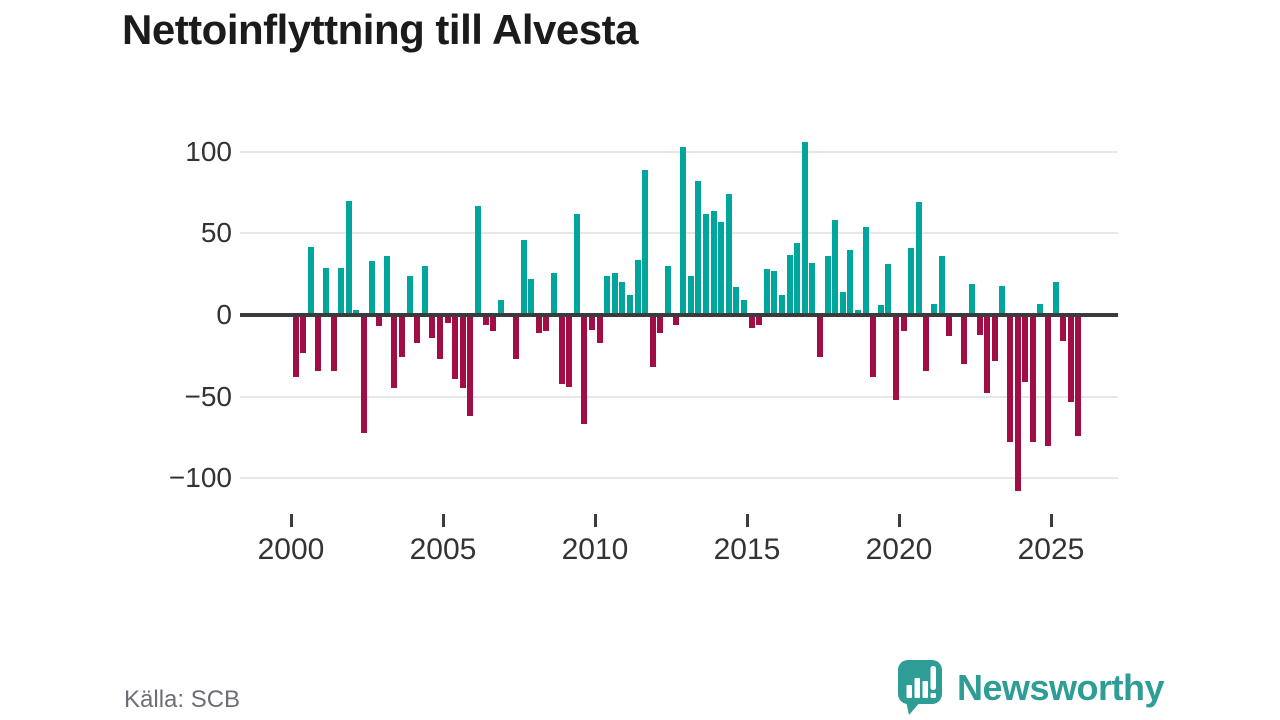 Image resolution: width=1280 pixels, height=720 pixels. What do you see at coordinates (371, 288) in the screenshot?
I see `bar-quarter-2002-q3` at bounding box center [371, 288].